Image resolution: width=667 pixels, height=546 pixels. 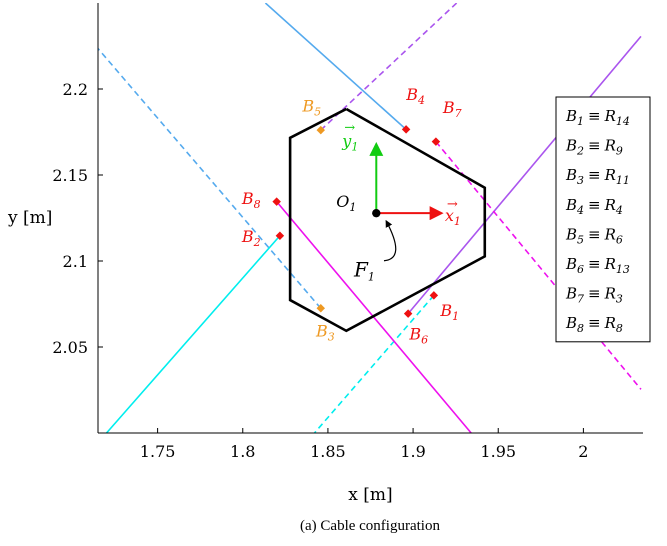 I want to click on legend-lhs-sub: 1, so click(x=580, y=121).